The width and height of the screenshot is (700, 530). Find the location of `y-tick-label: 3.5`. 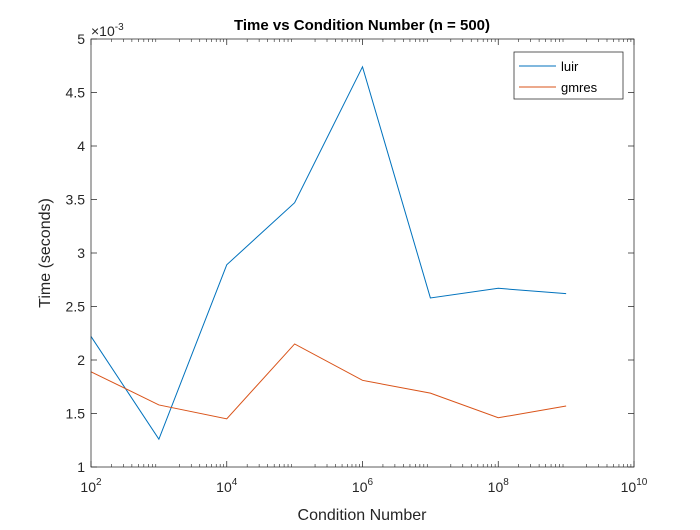

y-tick-label: 3.5 is located at coordinates (76, 200).